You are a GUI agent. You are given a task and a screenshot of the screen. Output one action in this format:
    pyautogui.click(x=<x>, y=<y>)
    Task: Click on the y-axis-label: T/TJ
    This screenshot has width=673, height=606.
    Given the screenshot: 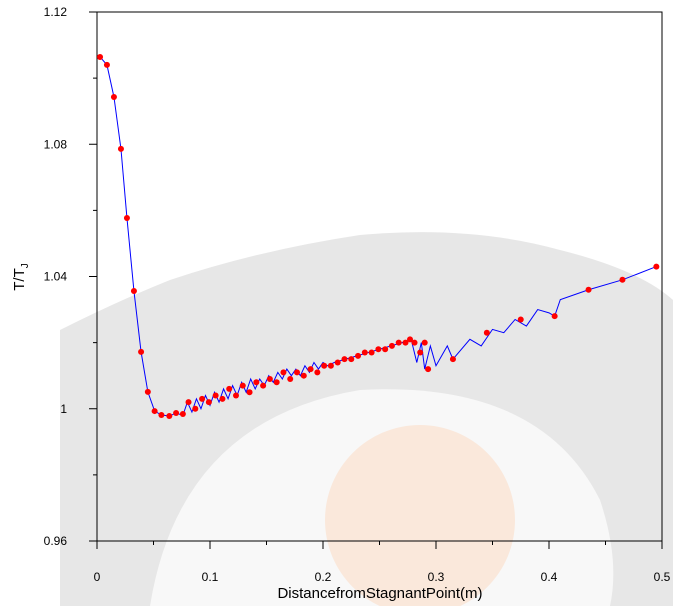 What is the action you would take?
    pyautogui.click(x=21, y=277)
    